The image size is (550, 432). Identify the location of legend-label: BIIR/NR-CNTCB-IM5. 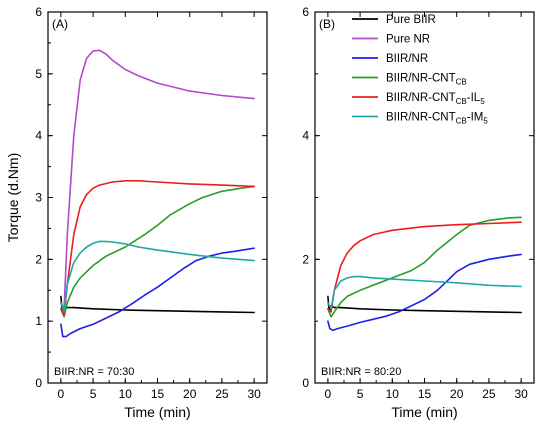
(437, 119).